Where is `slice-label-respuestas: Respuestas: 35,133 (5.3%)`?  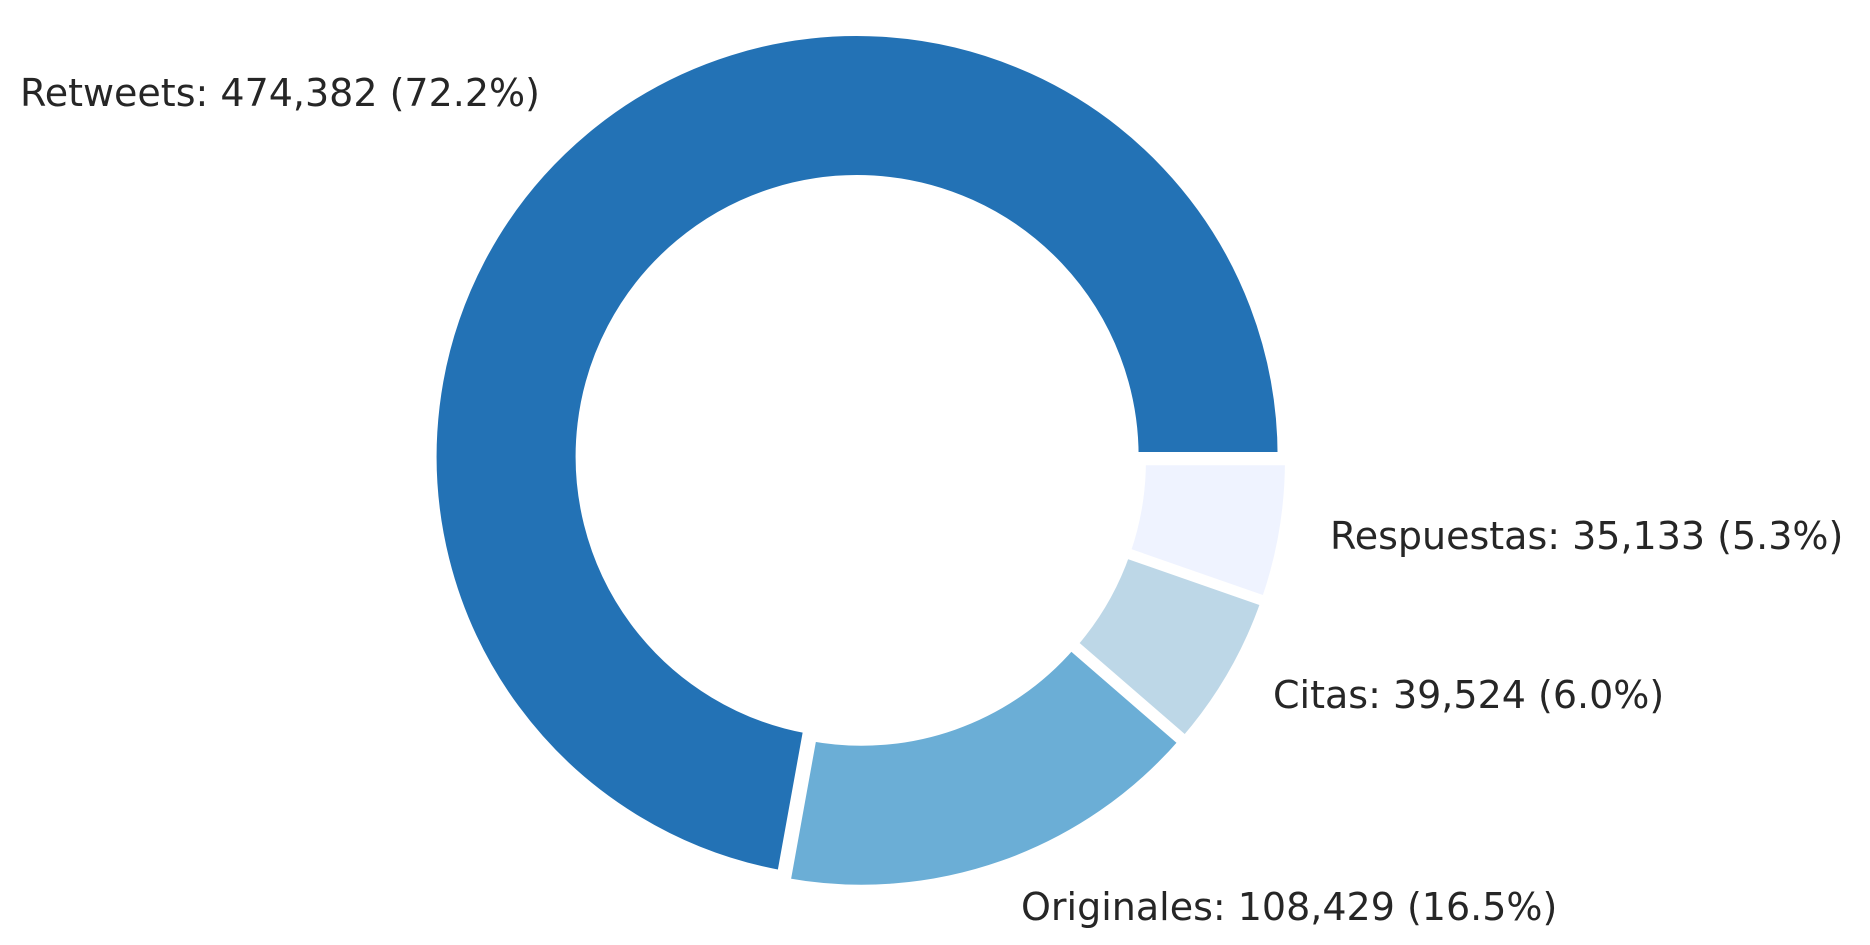 slice-label-respuestas: Respuestas: 35,133 (5.3%) is located at coordinates (1586, 536).